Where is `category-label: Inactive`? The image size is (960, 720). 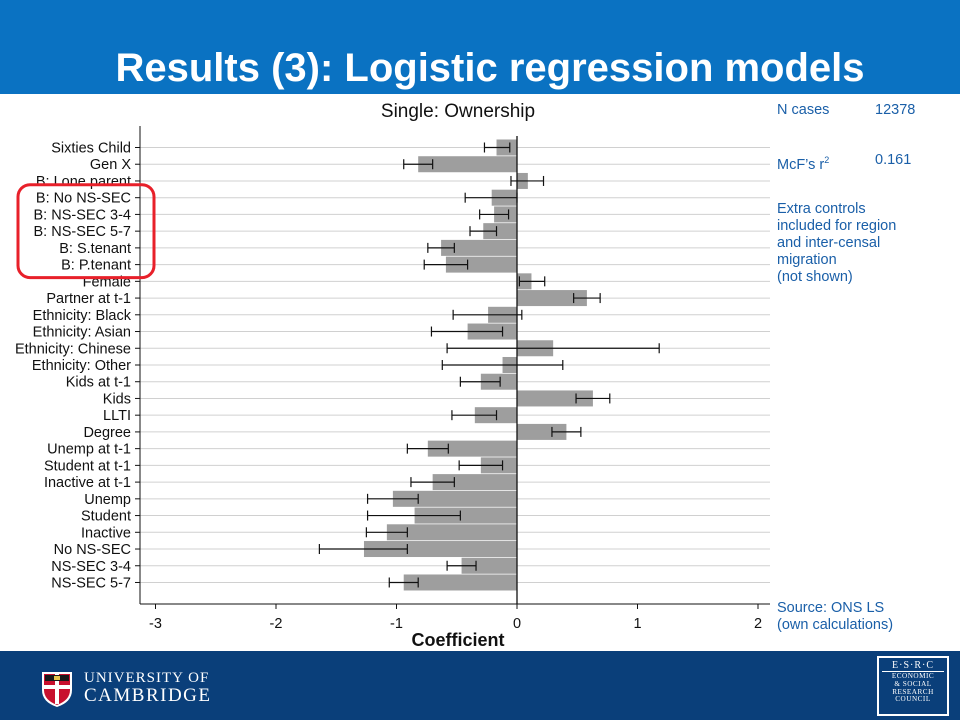
category-label: Inactive is located at coordinates (106, 533).